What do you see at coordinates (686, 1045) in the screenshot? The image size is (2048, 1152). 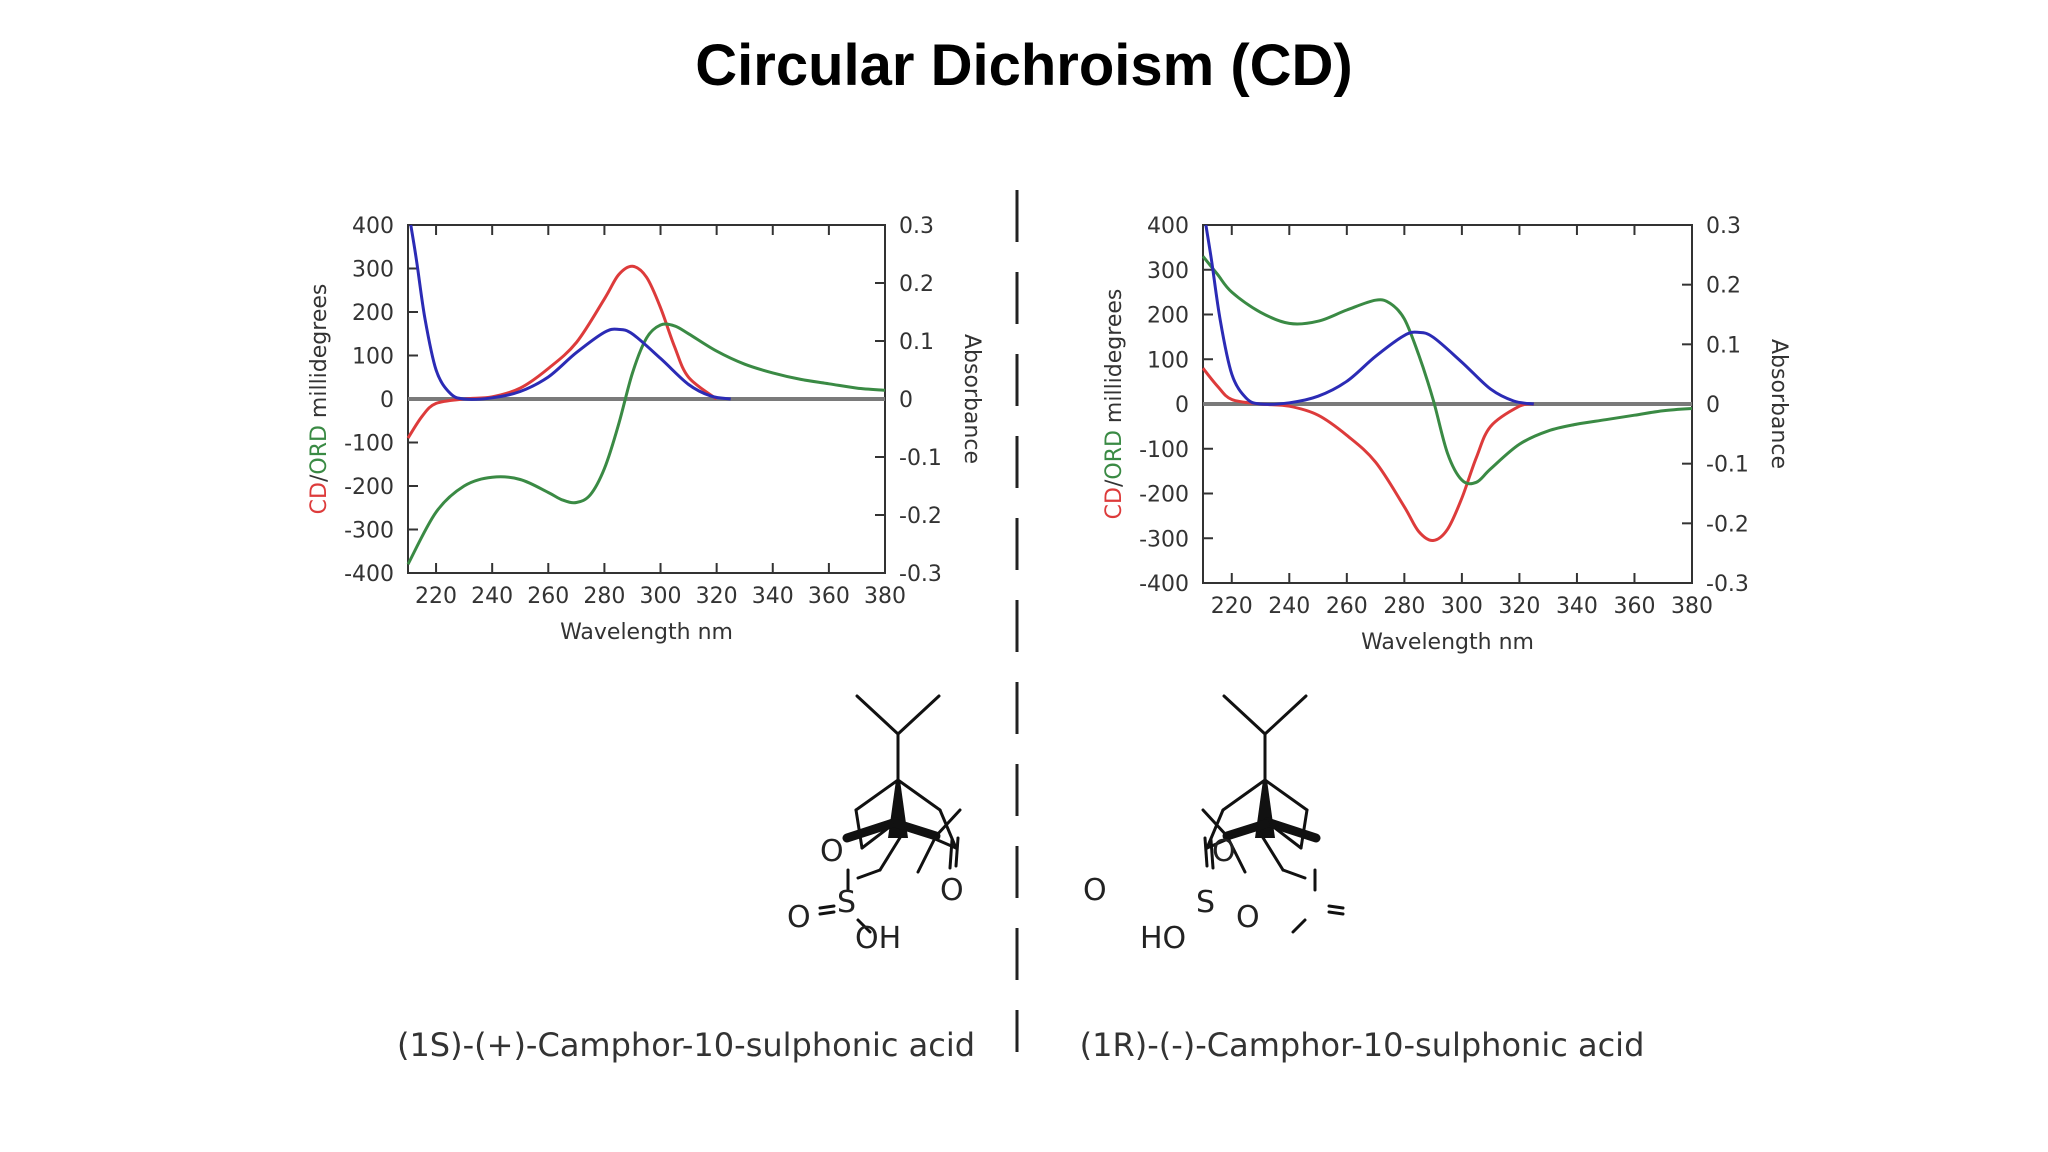 I see `caption-1s-plus: (1S)-(+)-Camphor-10-sulphonic acid` at bounding box center [686, 1045].